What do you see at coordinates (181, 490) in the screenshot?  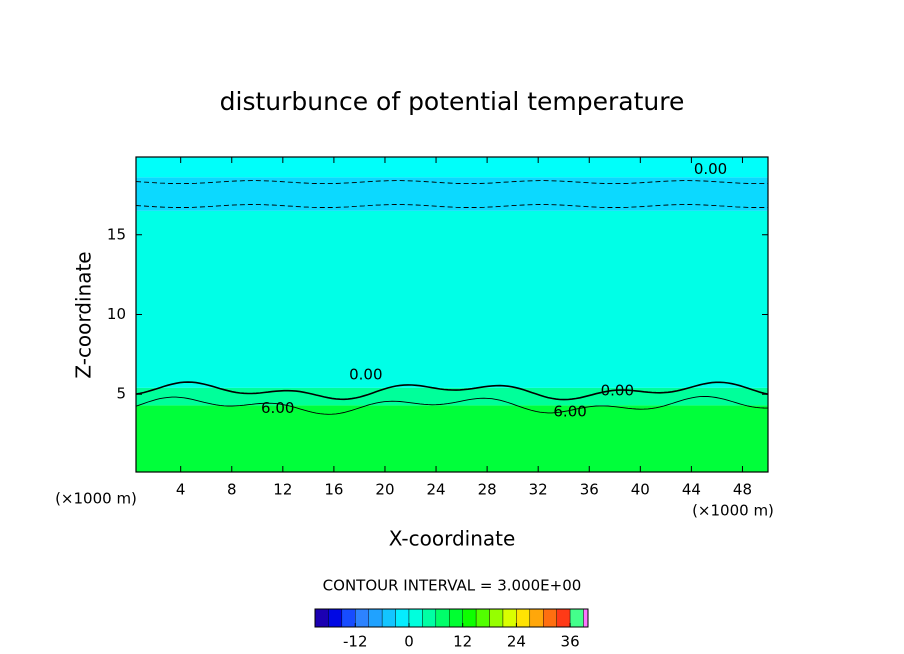 I see `x-tick-label: 4` at bounding box center [181, 490].